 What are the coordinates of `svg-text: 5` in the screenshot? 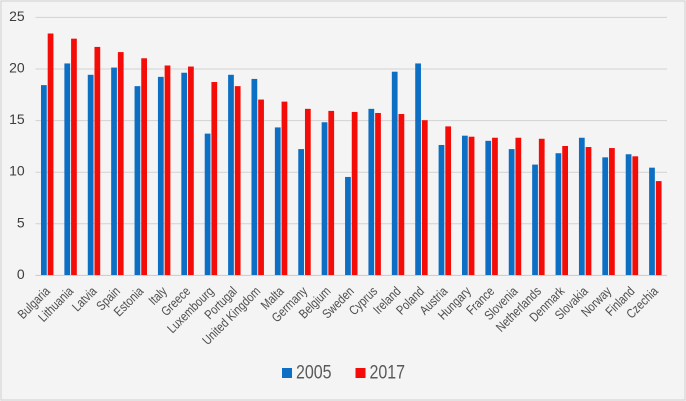 It's located at (21, 222).